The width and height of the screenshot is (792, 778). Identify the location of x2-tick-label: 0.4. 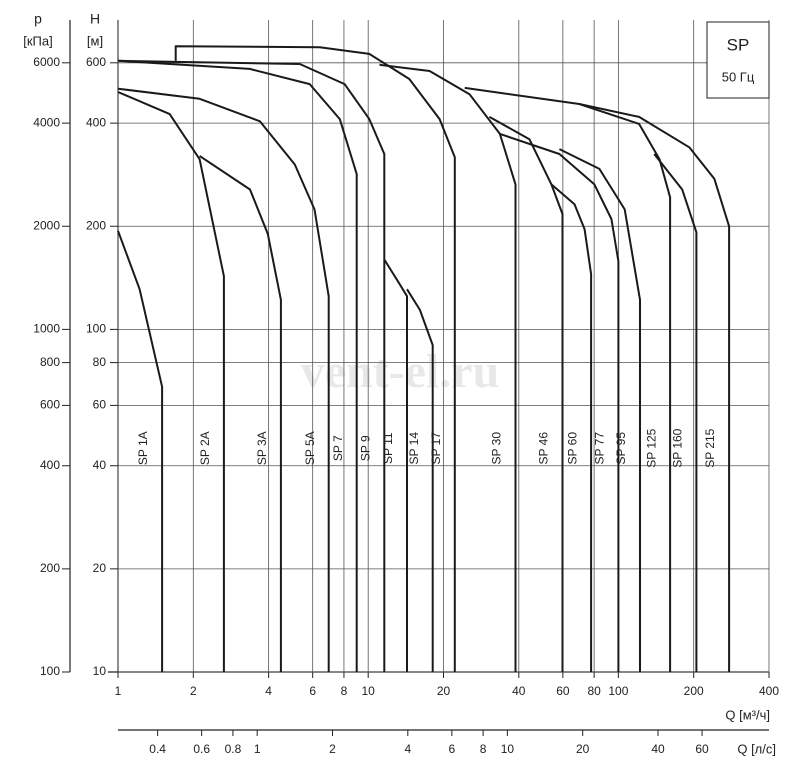
(157, 749).